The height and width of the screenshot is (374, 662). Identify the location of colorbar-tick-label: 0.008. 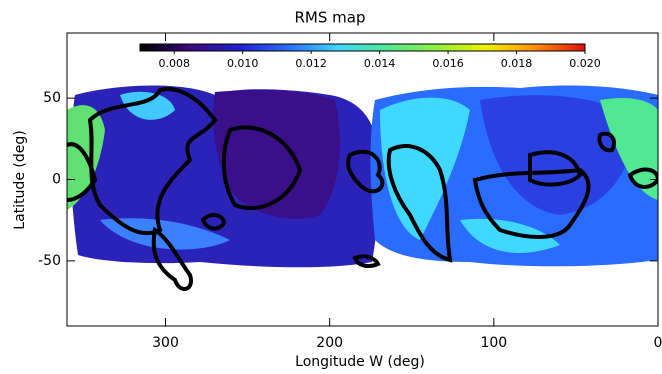
(174, 63).